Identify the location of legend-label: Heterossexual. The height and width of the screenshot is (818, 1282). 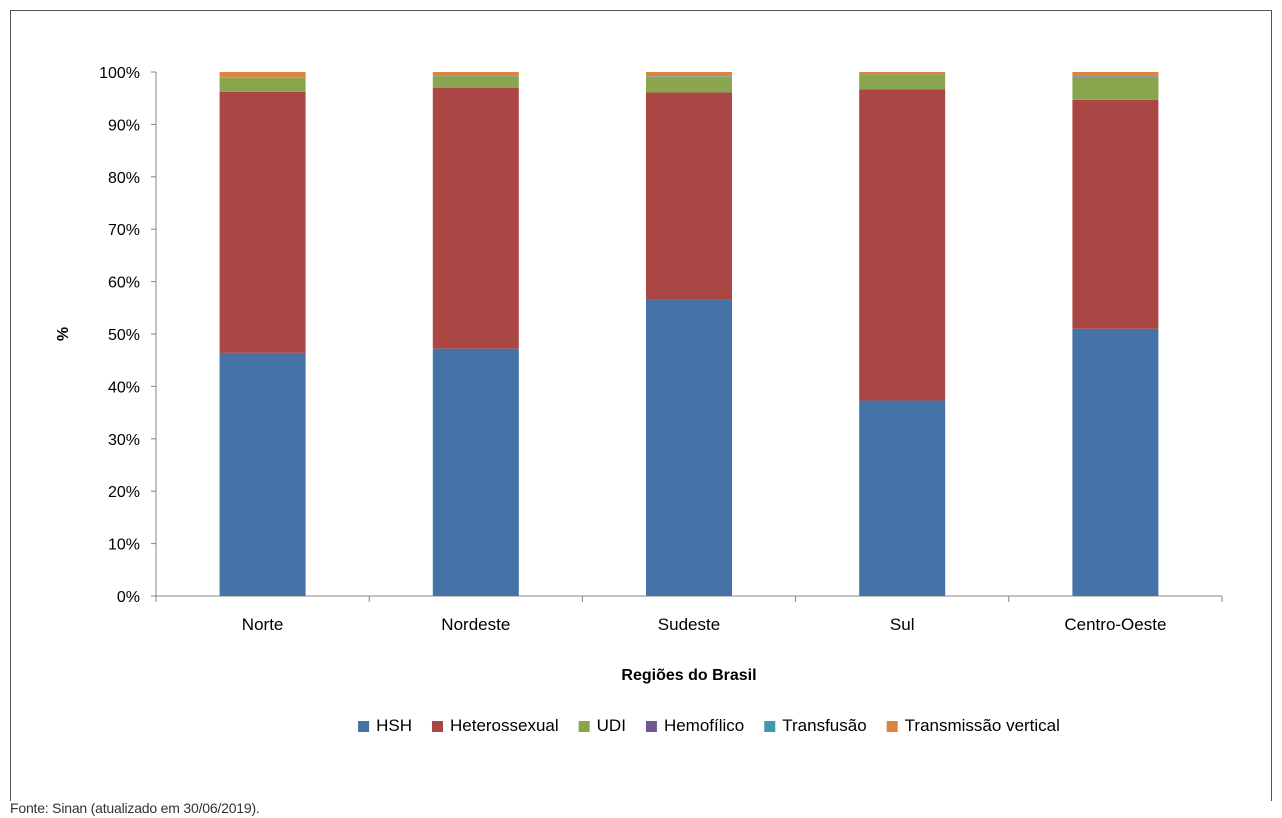
(504, 725).